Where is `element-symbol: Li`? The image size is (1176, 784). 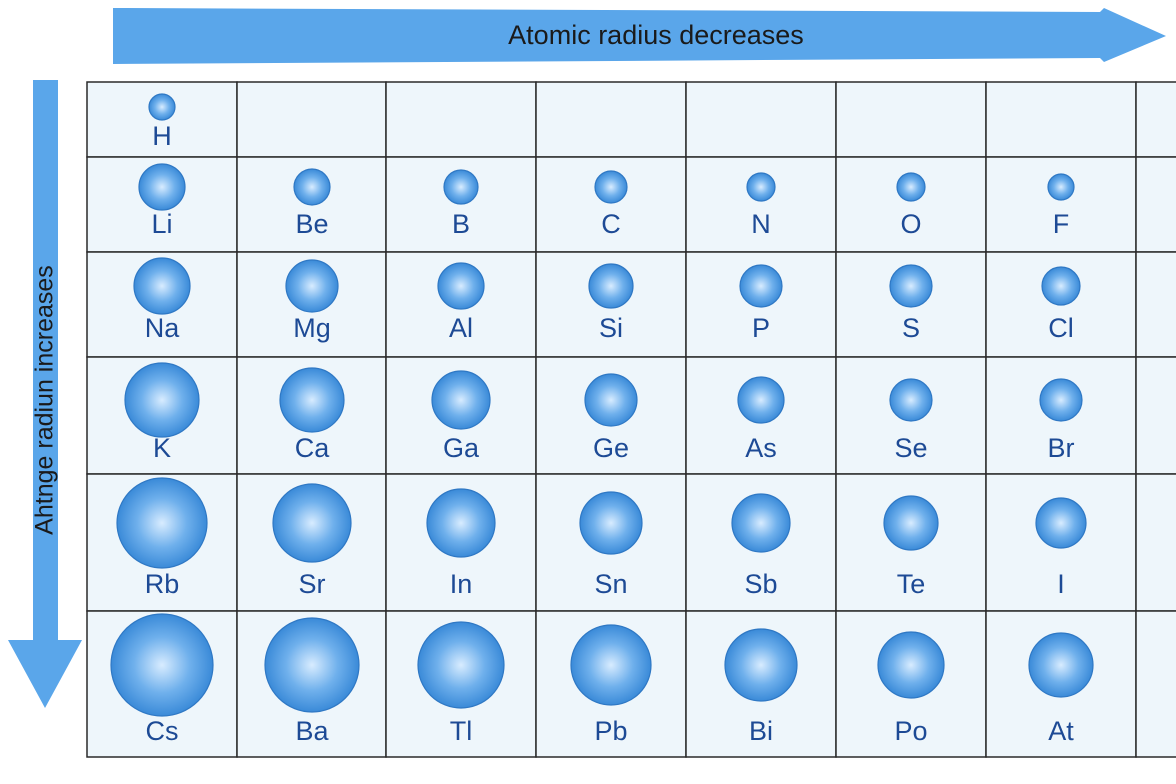
element-symbol: Li is located at coordinates (161, 224).